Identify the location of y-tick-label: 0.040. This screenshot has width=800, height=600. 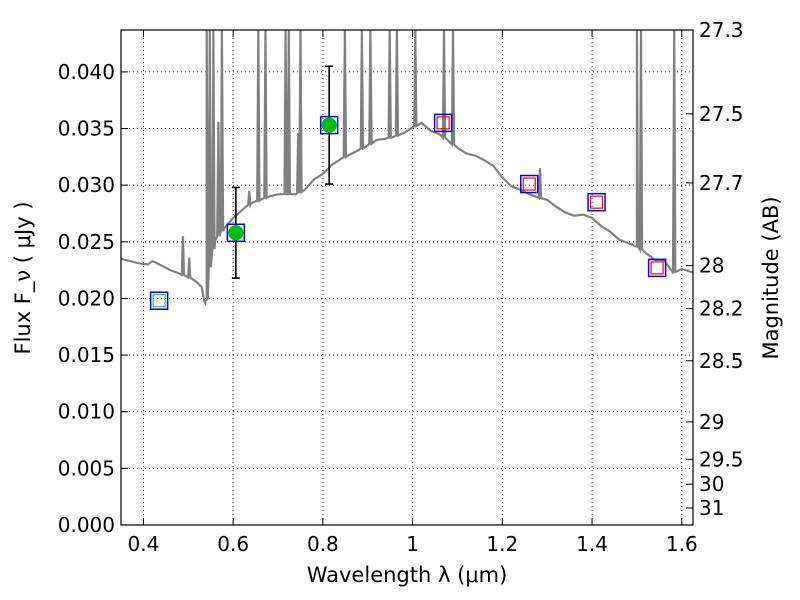
(86, 72).